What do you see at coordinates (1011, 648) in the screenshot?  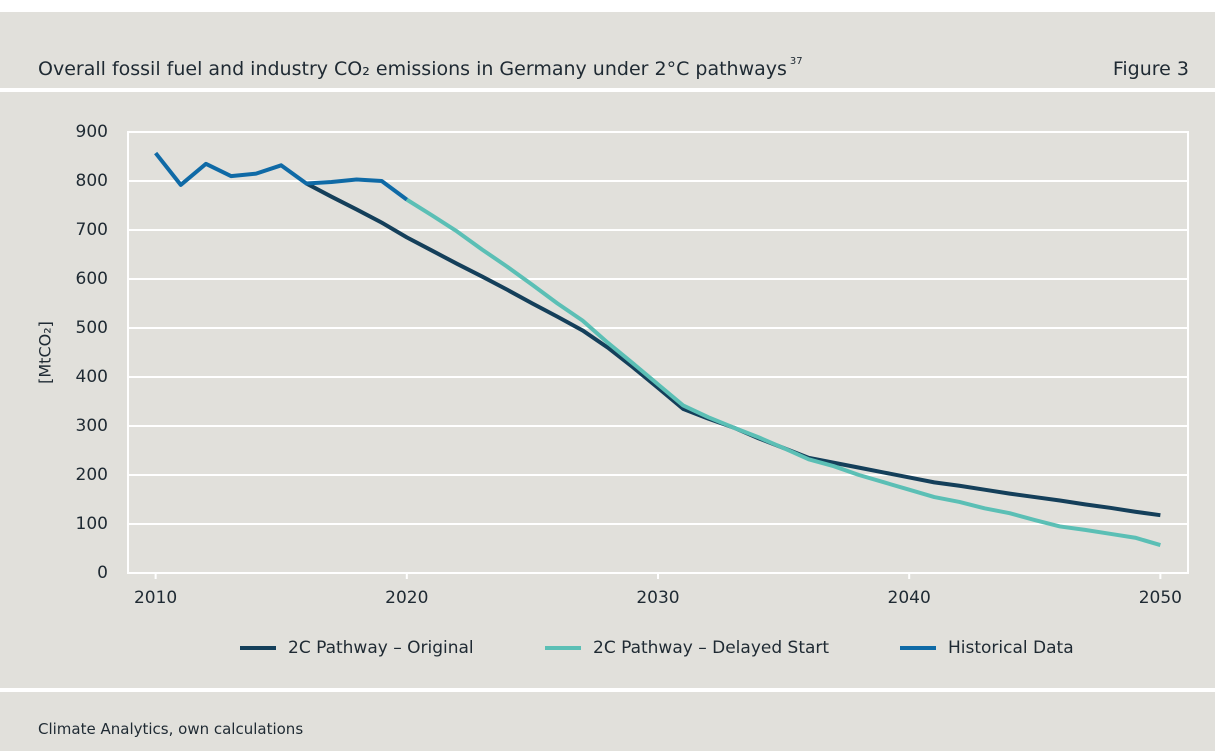 I see `legend-label: Historical Data` at bounding box center [1011, 648].